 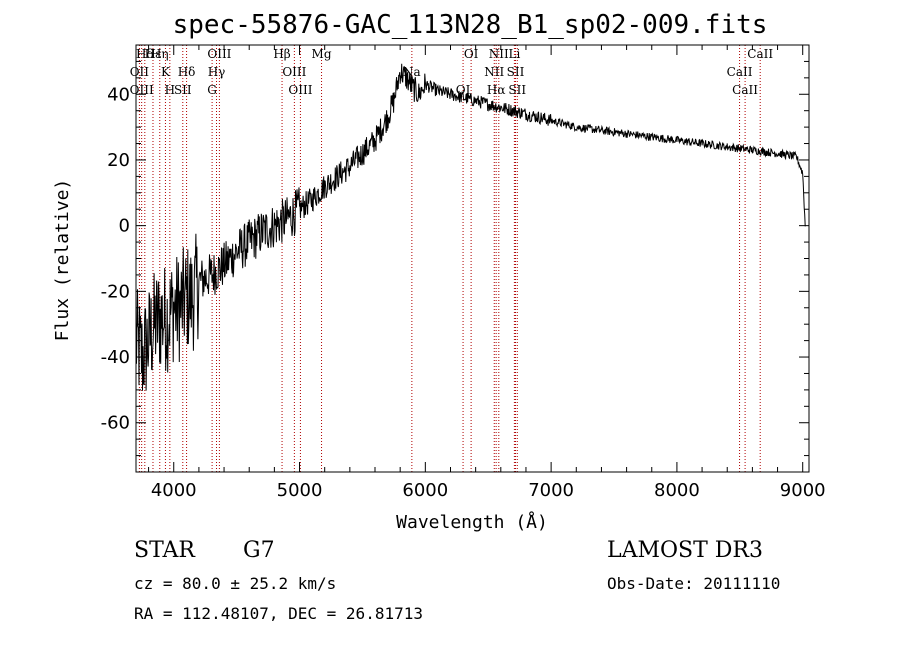 I want to click on spectral-line-label: Hα, so click(x=496, y=90).